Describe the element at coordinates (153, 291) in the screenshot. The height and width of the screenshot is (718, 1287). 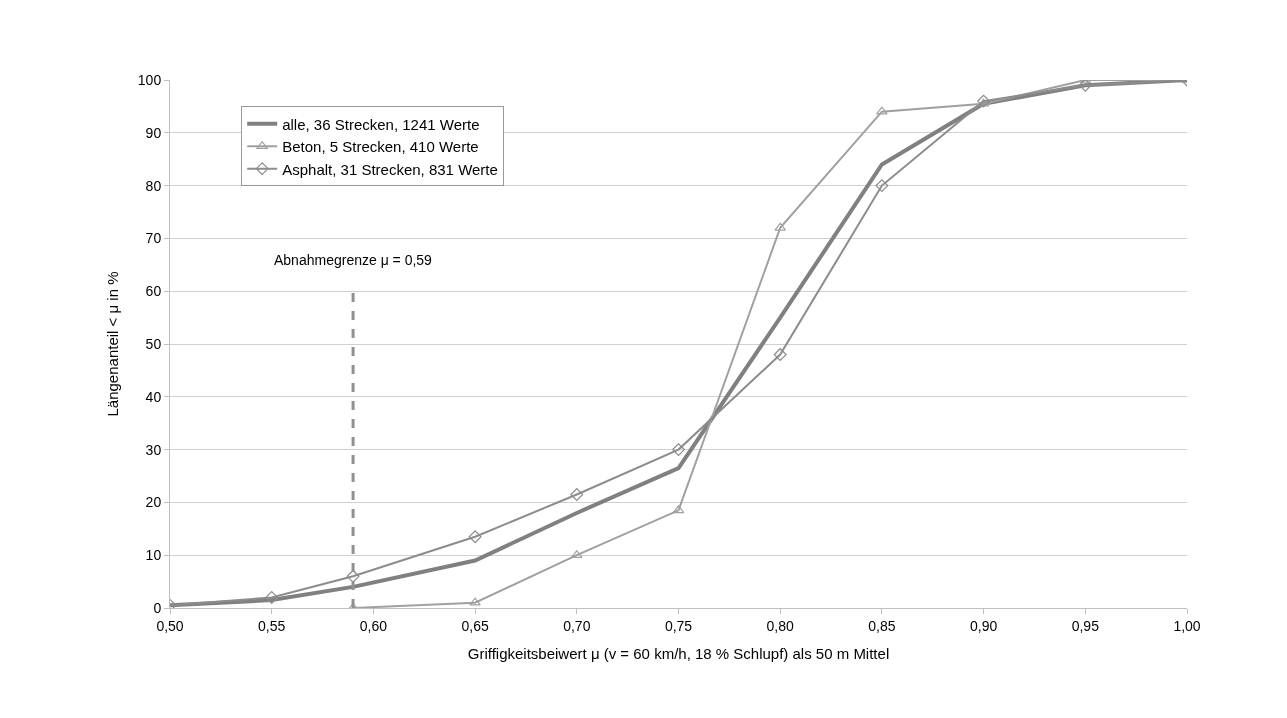
I see `y-tick-label: 60` at that location.